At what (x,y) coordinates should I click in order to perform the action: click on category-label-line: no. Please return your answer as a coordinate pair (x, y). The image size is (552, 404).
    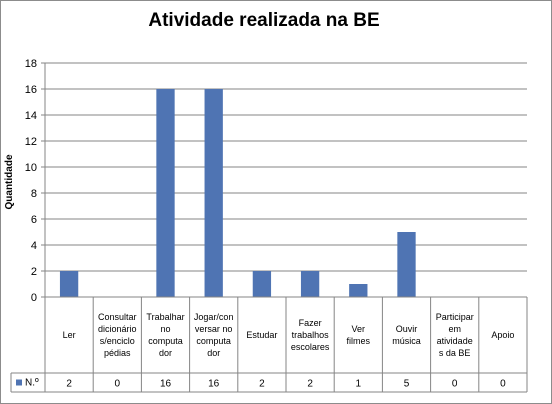
    Looking at the image, I should click on (165, 329).